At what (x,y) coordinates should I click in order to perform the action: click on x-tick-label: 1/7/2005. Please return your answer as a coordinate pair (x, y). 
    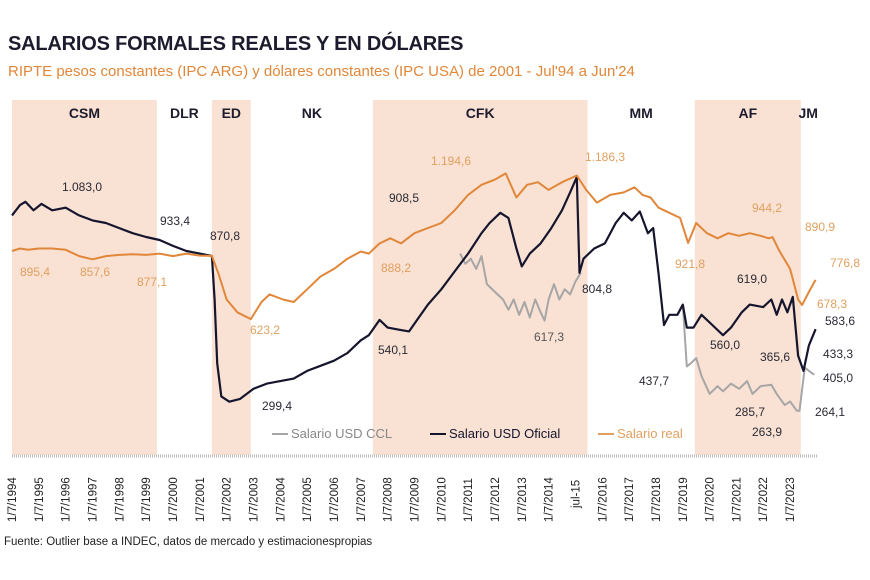
    Looking at the image, I should click on (308, 499).